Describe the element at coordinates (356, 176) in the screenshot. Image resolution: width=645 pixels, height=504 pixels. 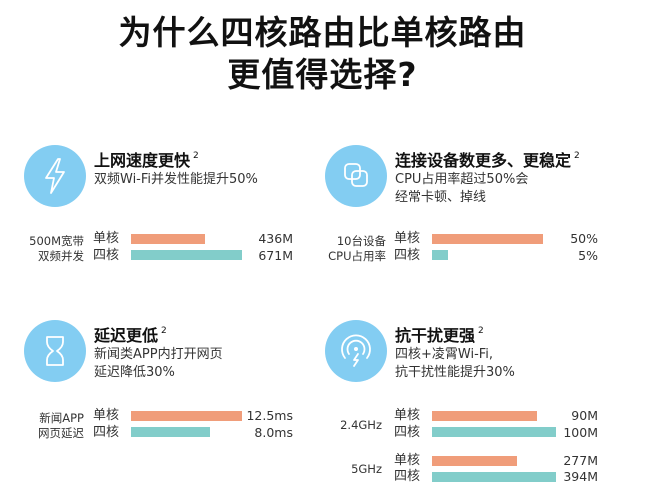
I see `overlapping-squares-icon` at that location.